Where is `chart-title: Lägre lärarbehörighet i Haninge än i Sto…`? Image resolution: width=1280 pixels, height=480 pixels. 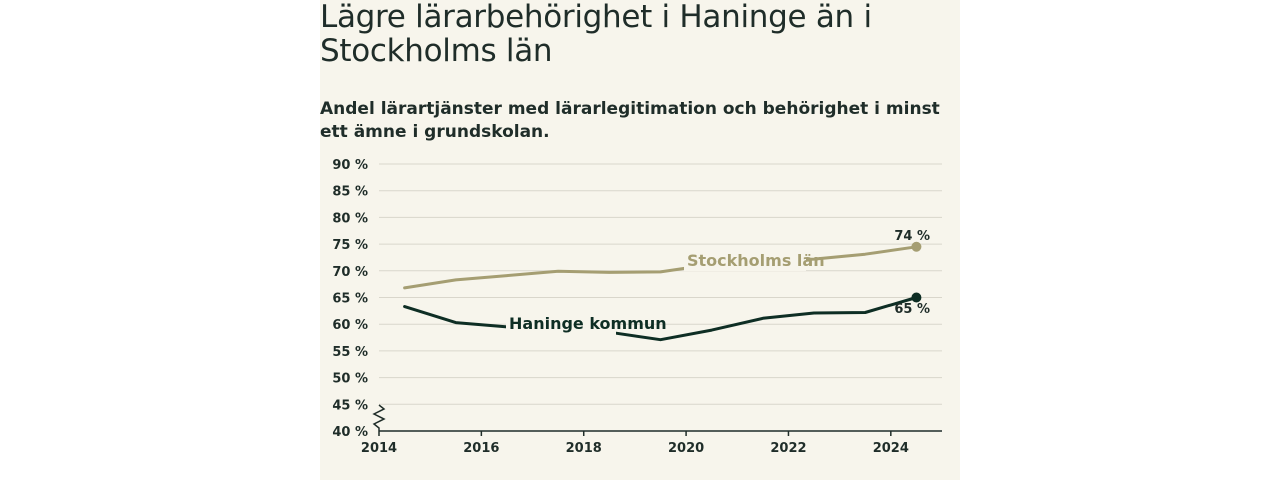
chart-title: Lägre lärarbehörighet i Haninge än i Sto… is located at coordinates (596, 34).